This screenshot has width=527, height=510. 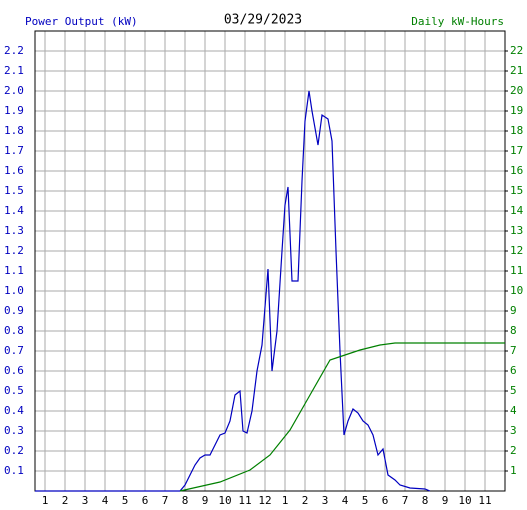 I want to click on y2-tick-label: 2, so click(x=513, y=450).